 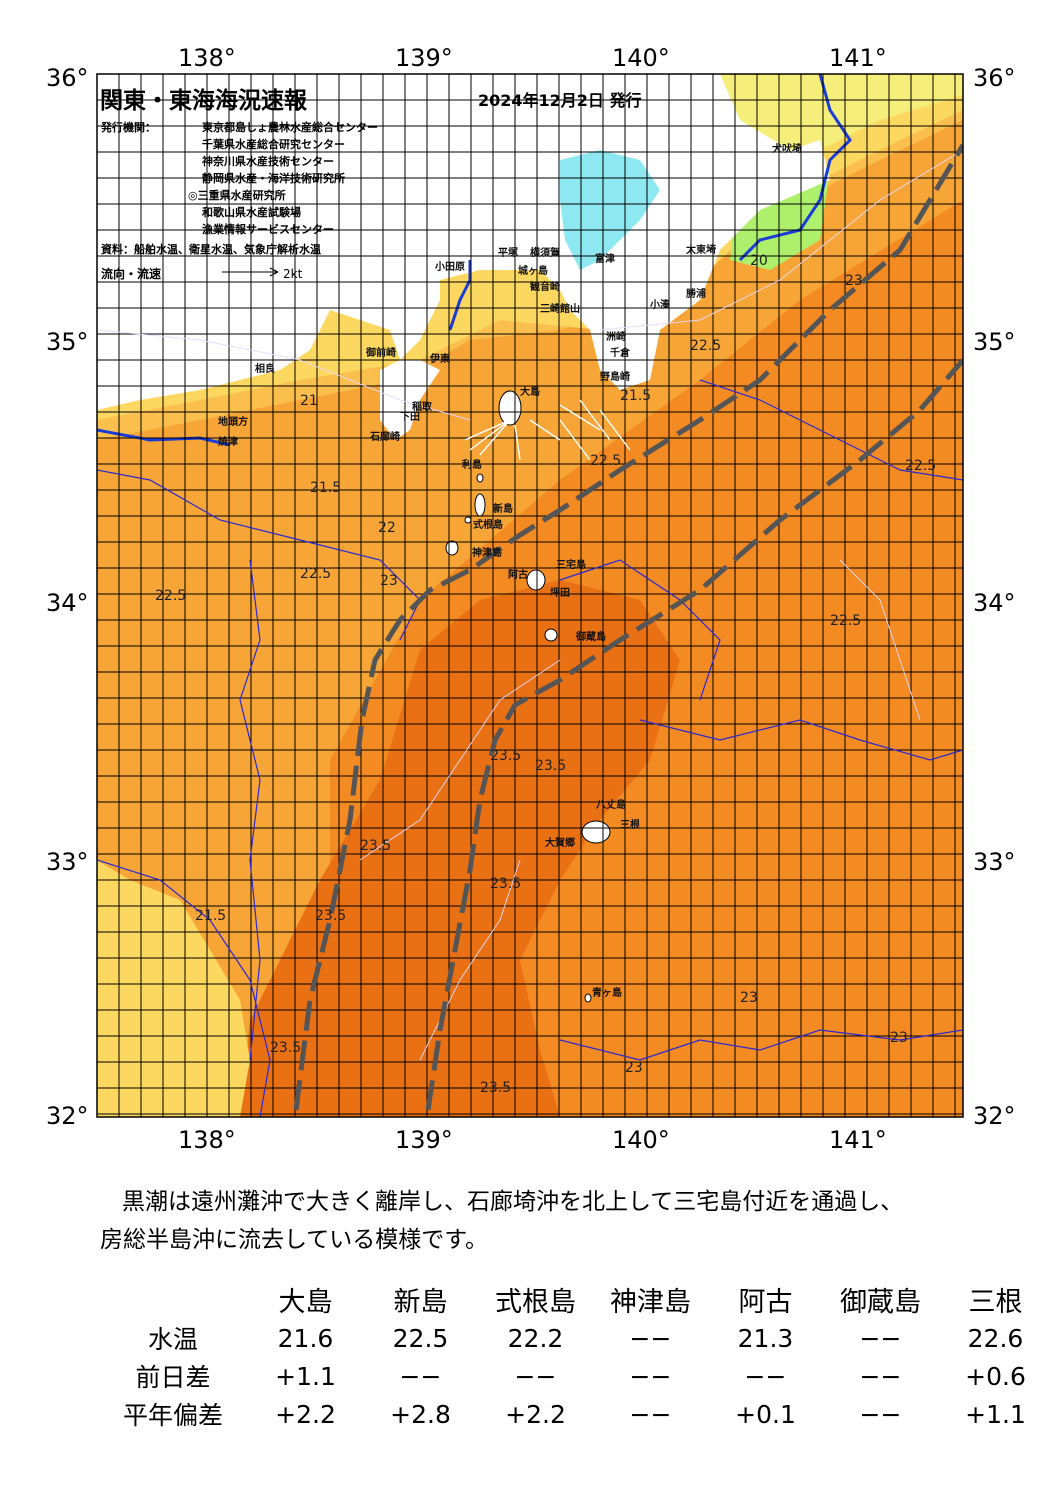 What do you see at coordinates (560, 100) in the screenshot?
I see `issue-date: 2024年12月2日 発行` at bounding box center [560, 100].